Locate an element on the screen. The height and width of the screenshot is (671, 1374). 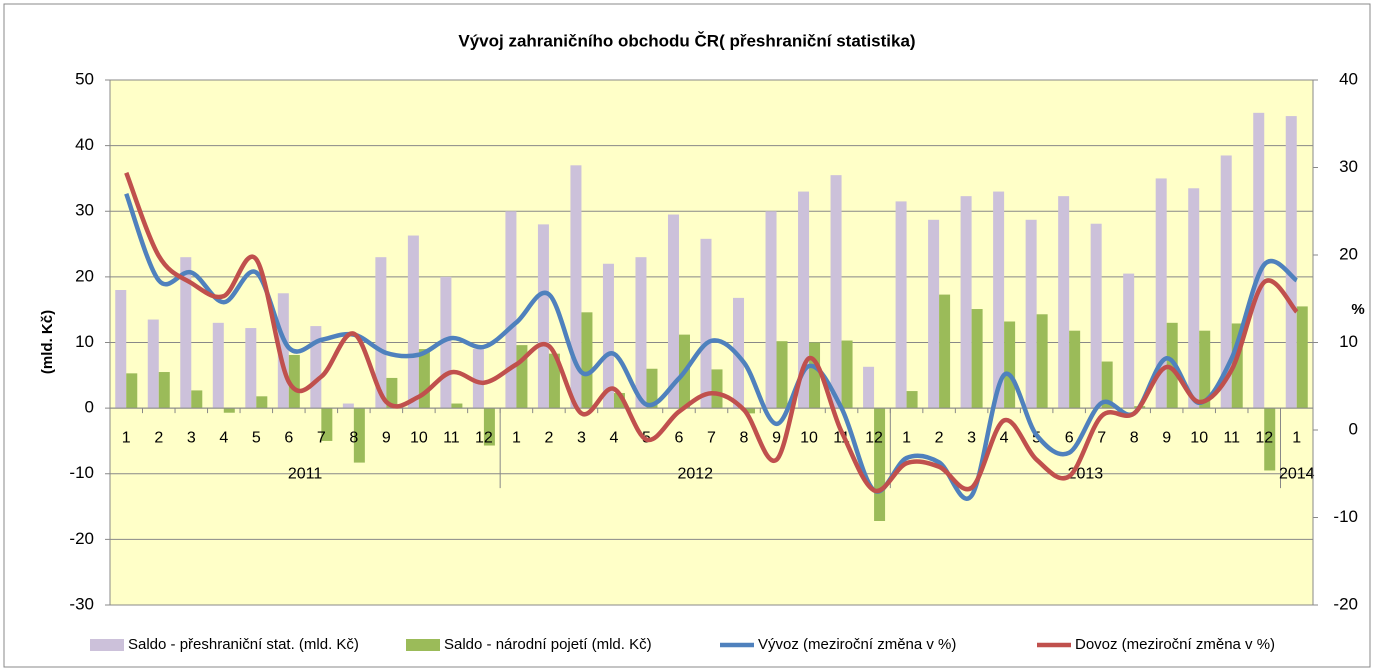
y-tick-label: -10 is located at coordinates (81, 472).